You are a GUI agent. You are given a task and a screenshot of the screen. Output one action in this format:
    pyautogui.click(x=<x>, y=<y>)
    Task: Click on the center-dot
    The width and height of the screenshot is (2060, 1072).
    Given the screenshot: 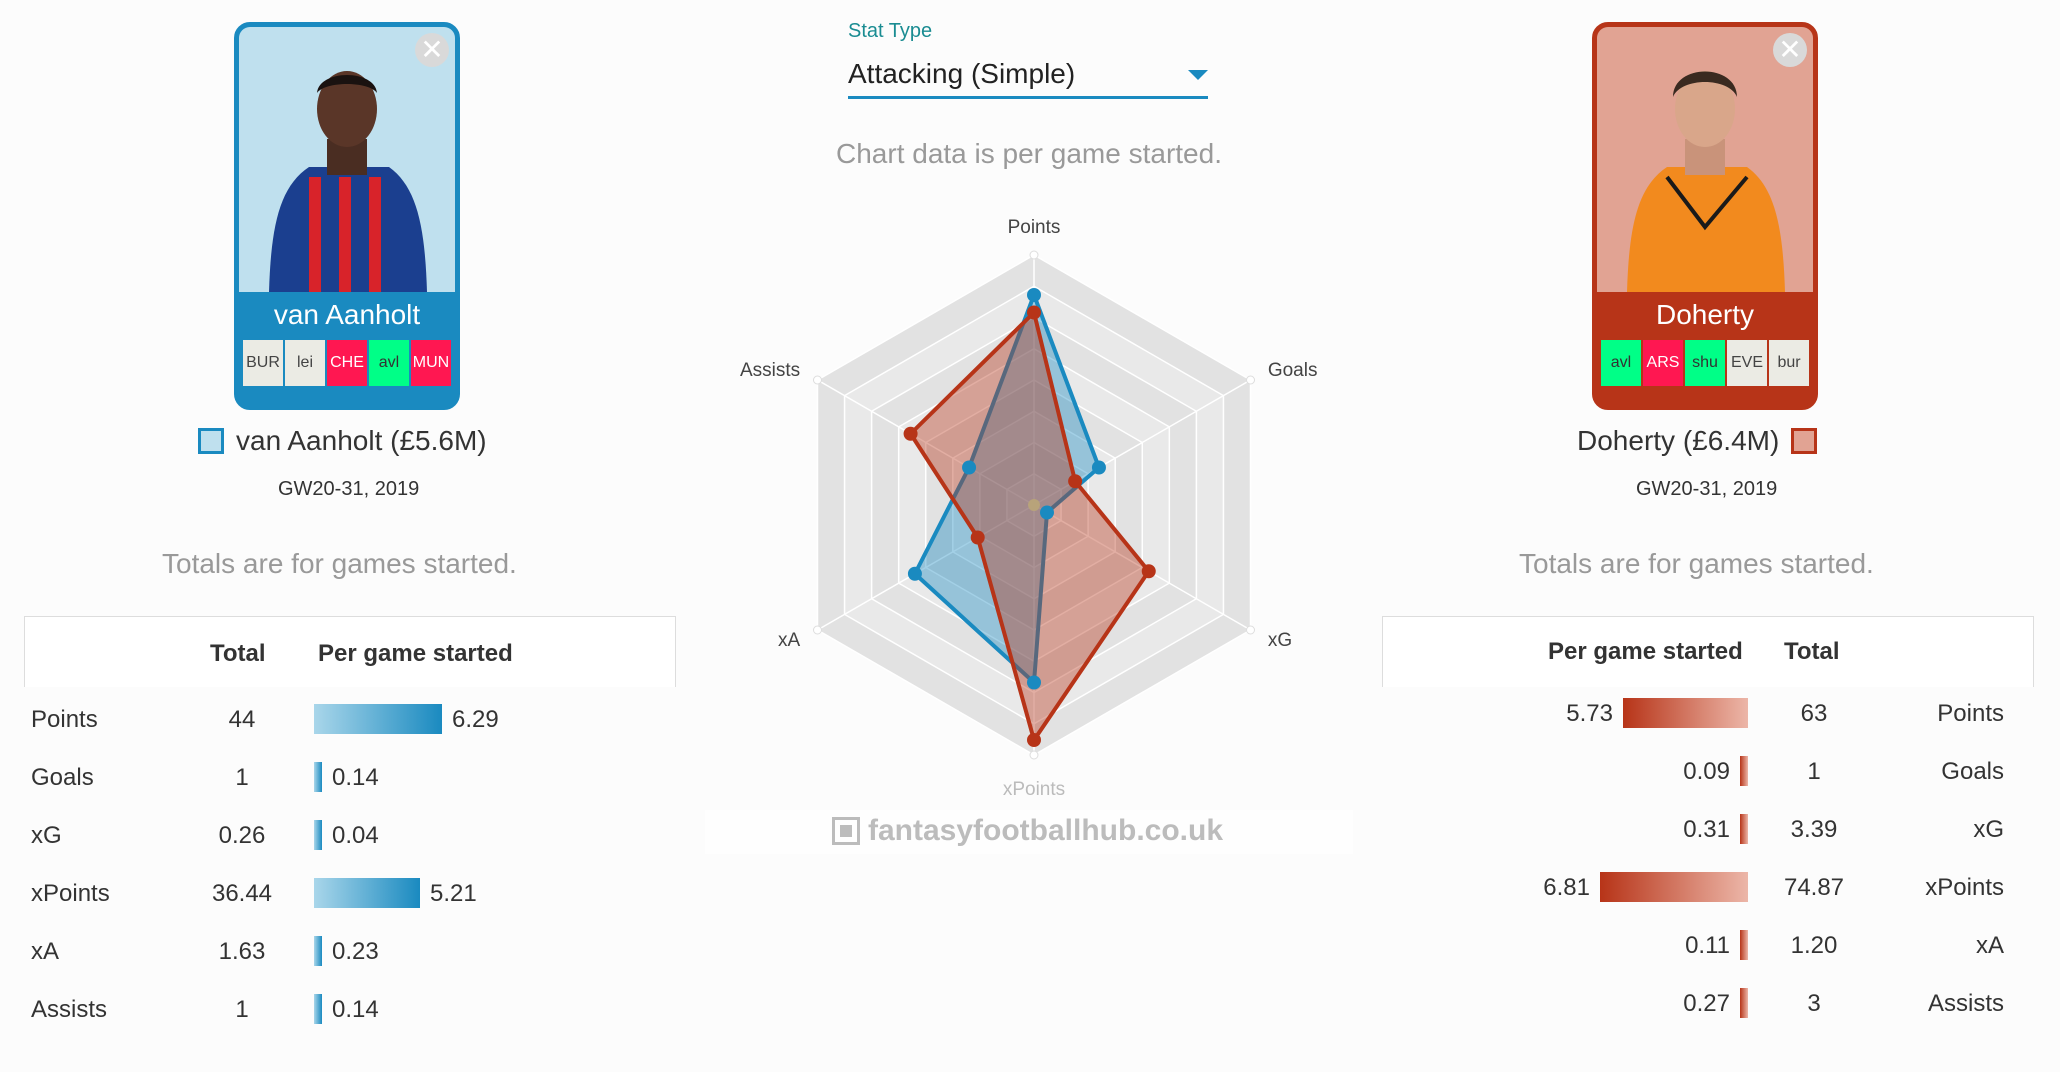 What is the action you would take?
    pyautogui.click(x=1034, y=505)
    